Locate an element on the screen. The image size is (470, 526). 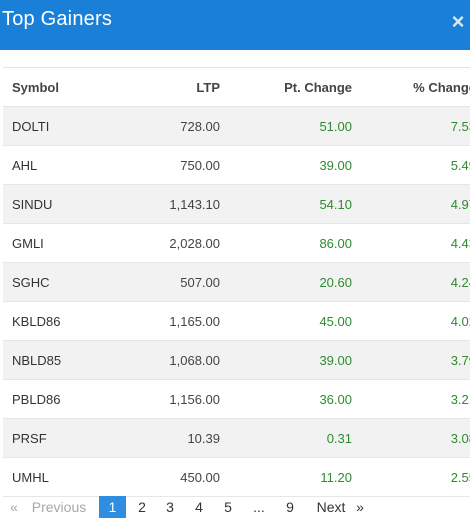
cell-ltp: 1,165.00 is located at coordinates (175, 321).